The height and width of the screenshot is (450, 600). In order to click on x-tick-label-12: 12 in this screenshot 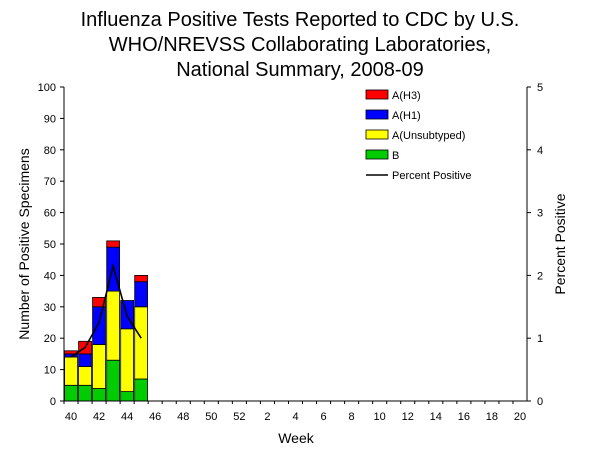, I will do `click(408, 417)`.